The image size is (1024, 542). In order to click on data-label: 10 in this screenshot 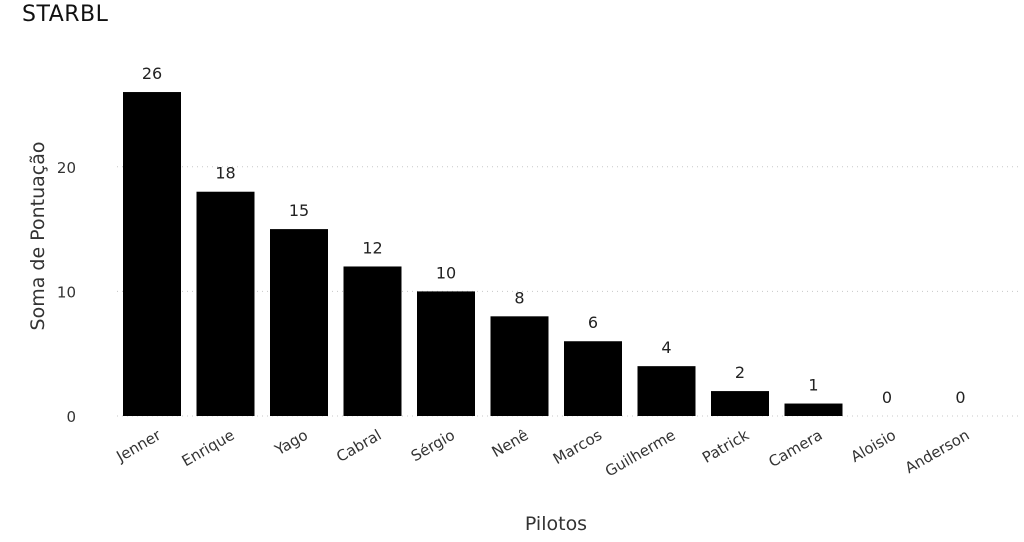, I will do `click(446, 272)`.